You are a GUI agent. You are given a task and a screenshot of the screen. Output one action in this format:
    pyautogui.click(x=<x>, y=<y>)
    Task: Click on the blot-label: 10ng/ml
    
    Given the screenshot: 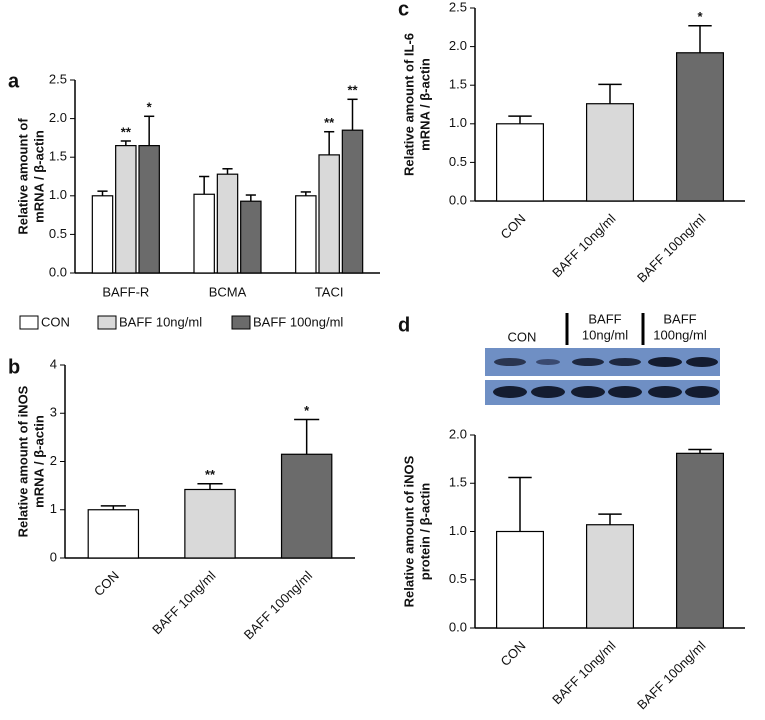 What is the action you would take?
    pyautogui.click(x=605, y=334)
    